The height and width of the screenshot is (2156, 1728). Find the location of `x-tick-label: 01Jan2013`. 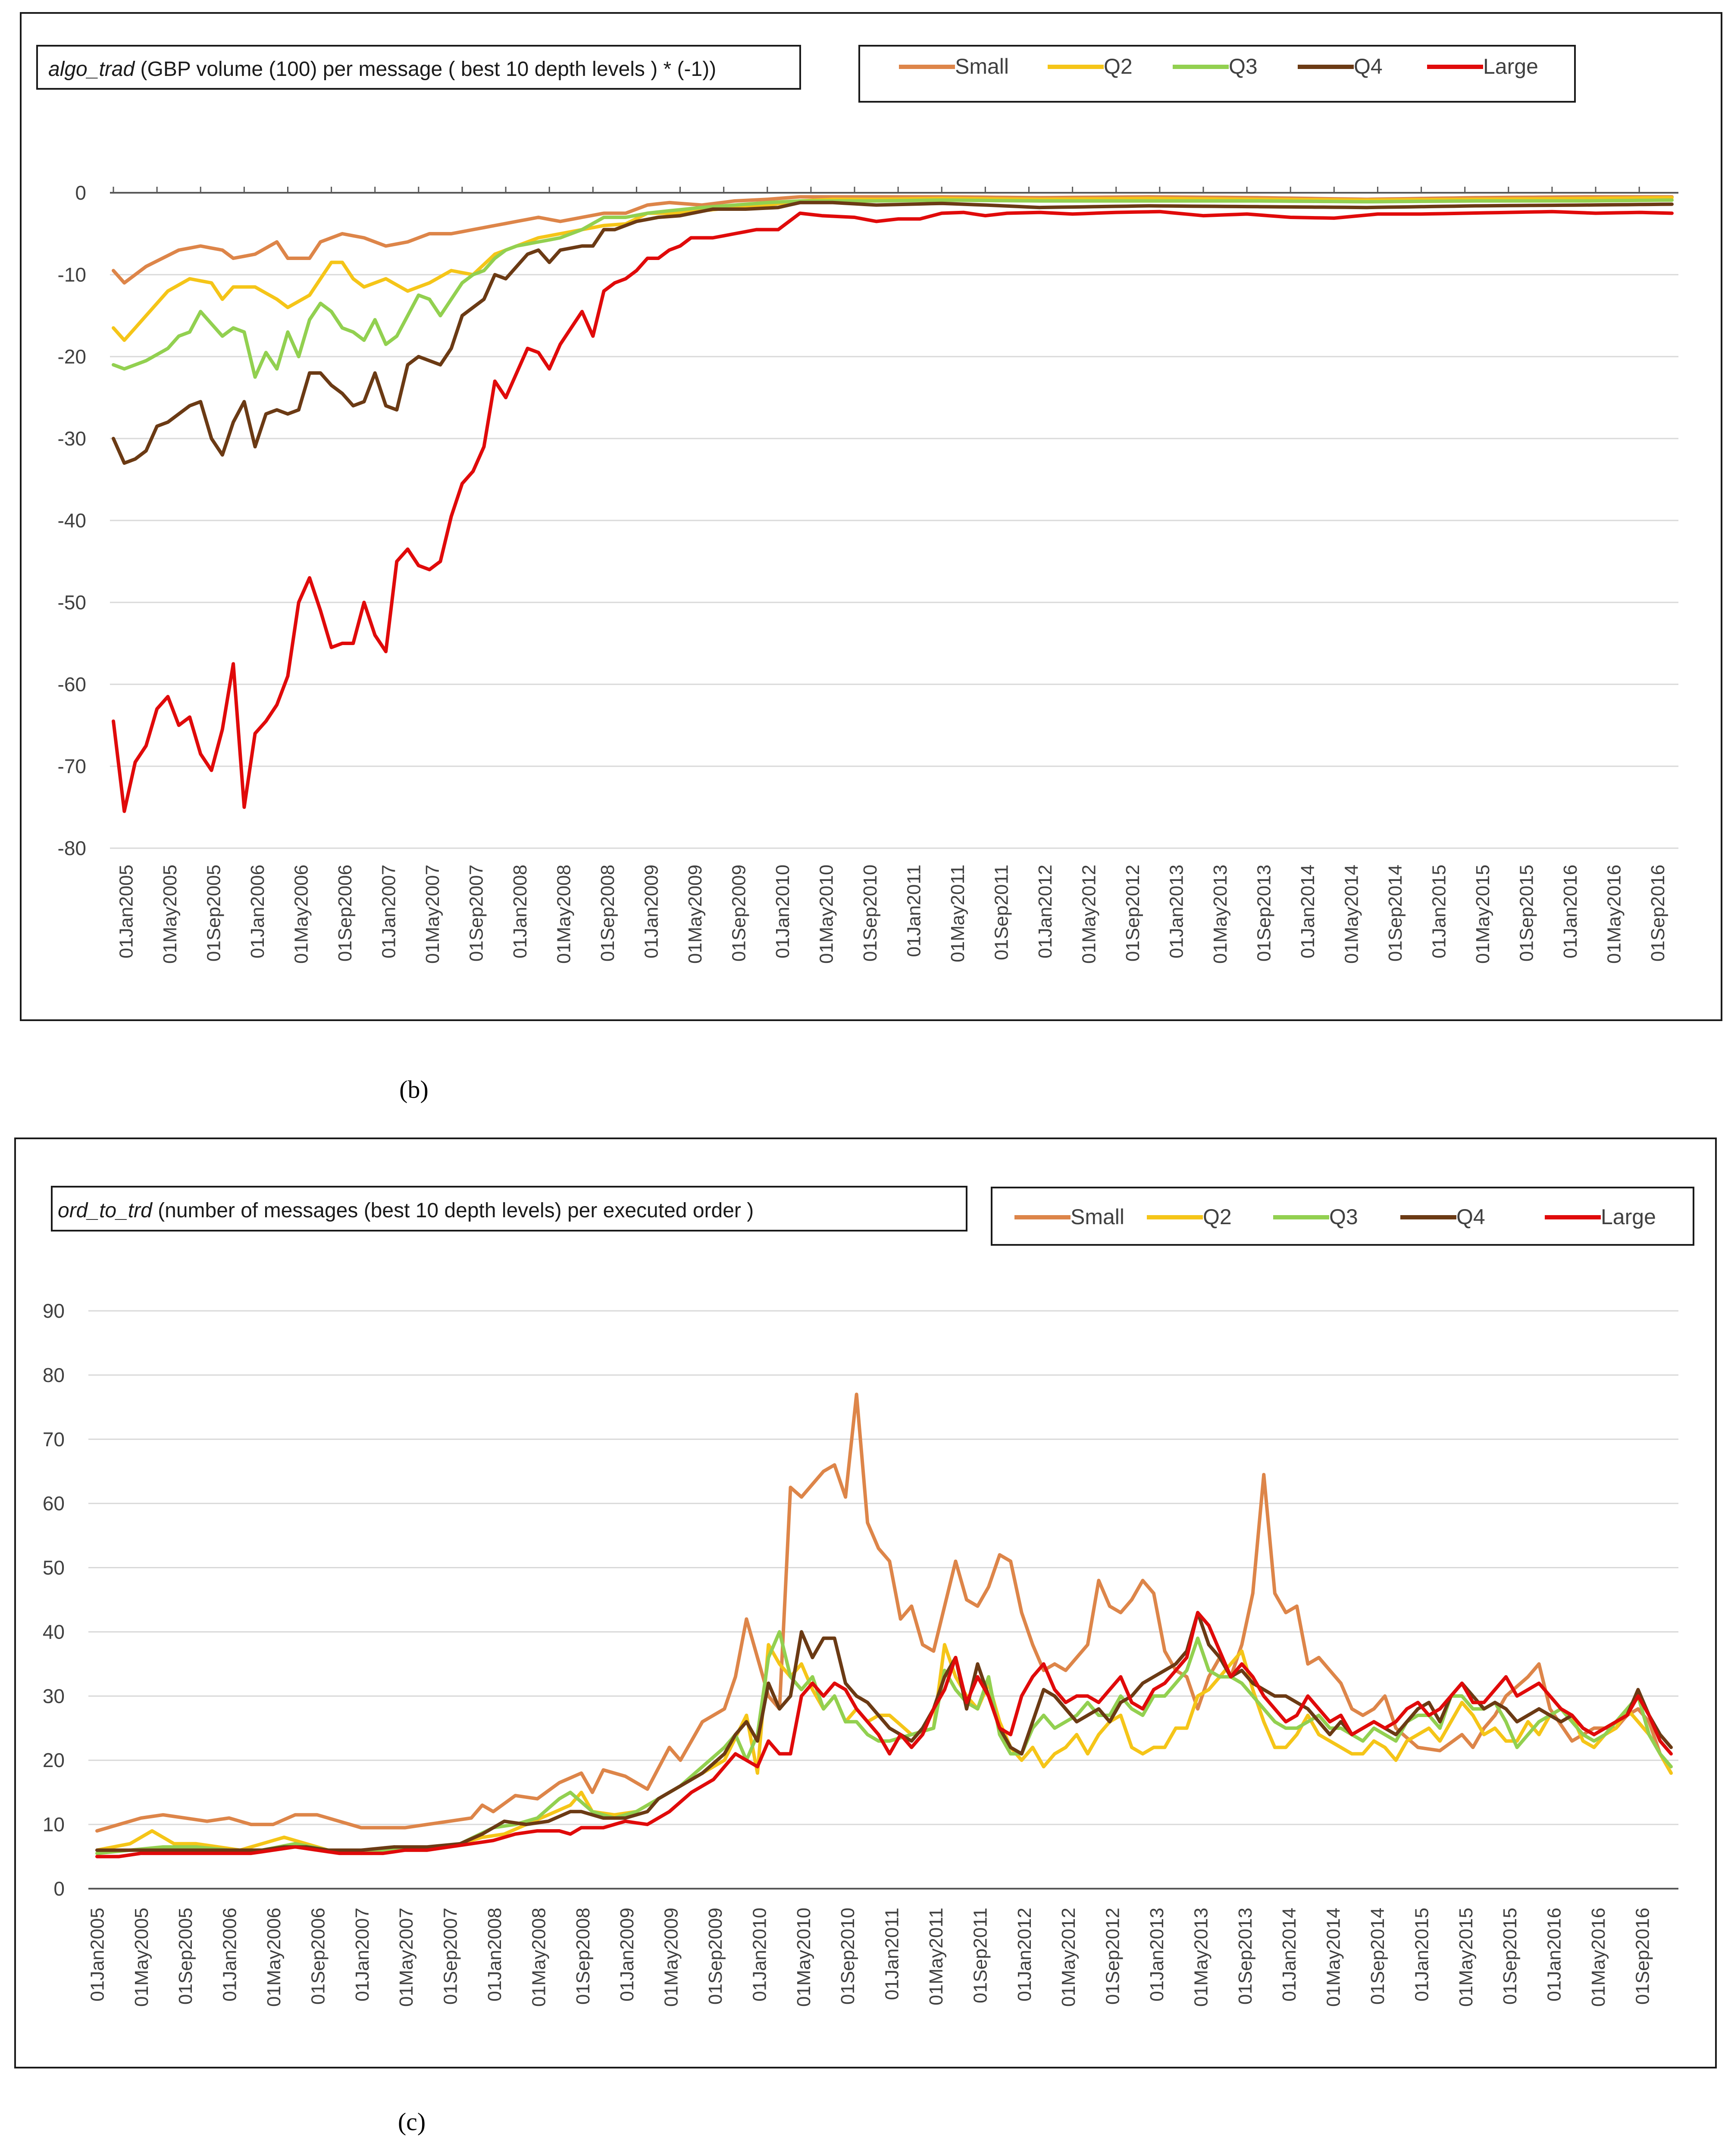

x-tick-label: 01Jan2013 is located at coordinates (1157, 1955).